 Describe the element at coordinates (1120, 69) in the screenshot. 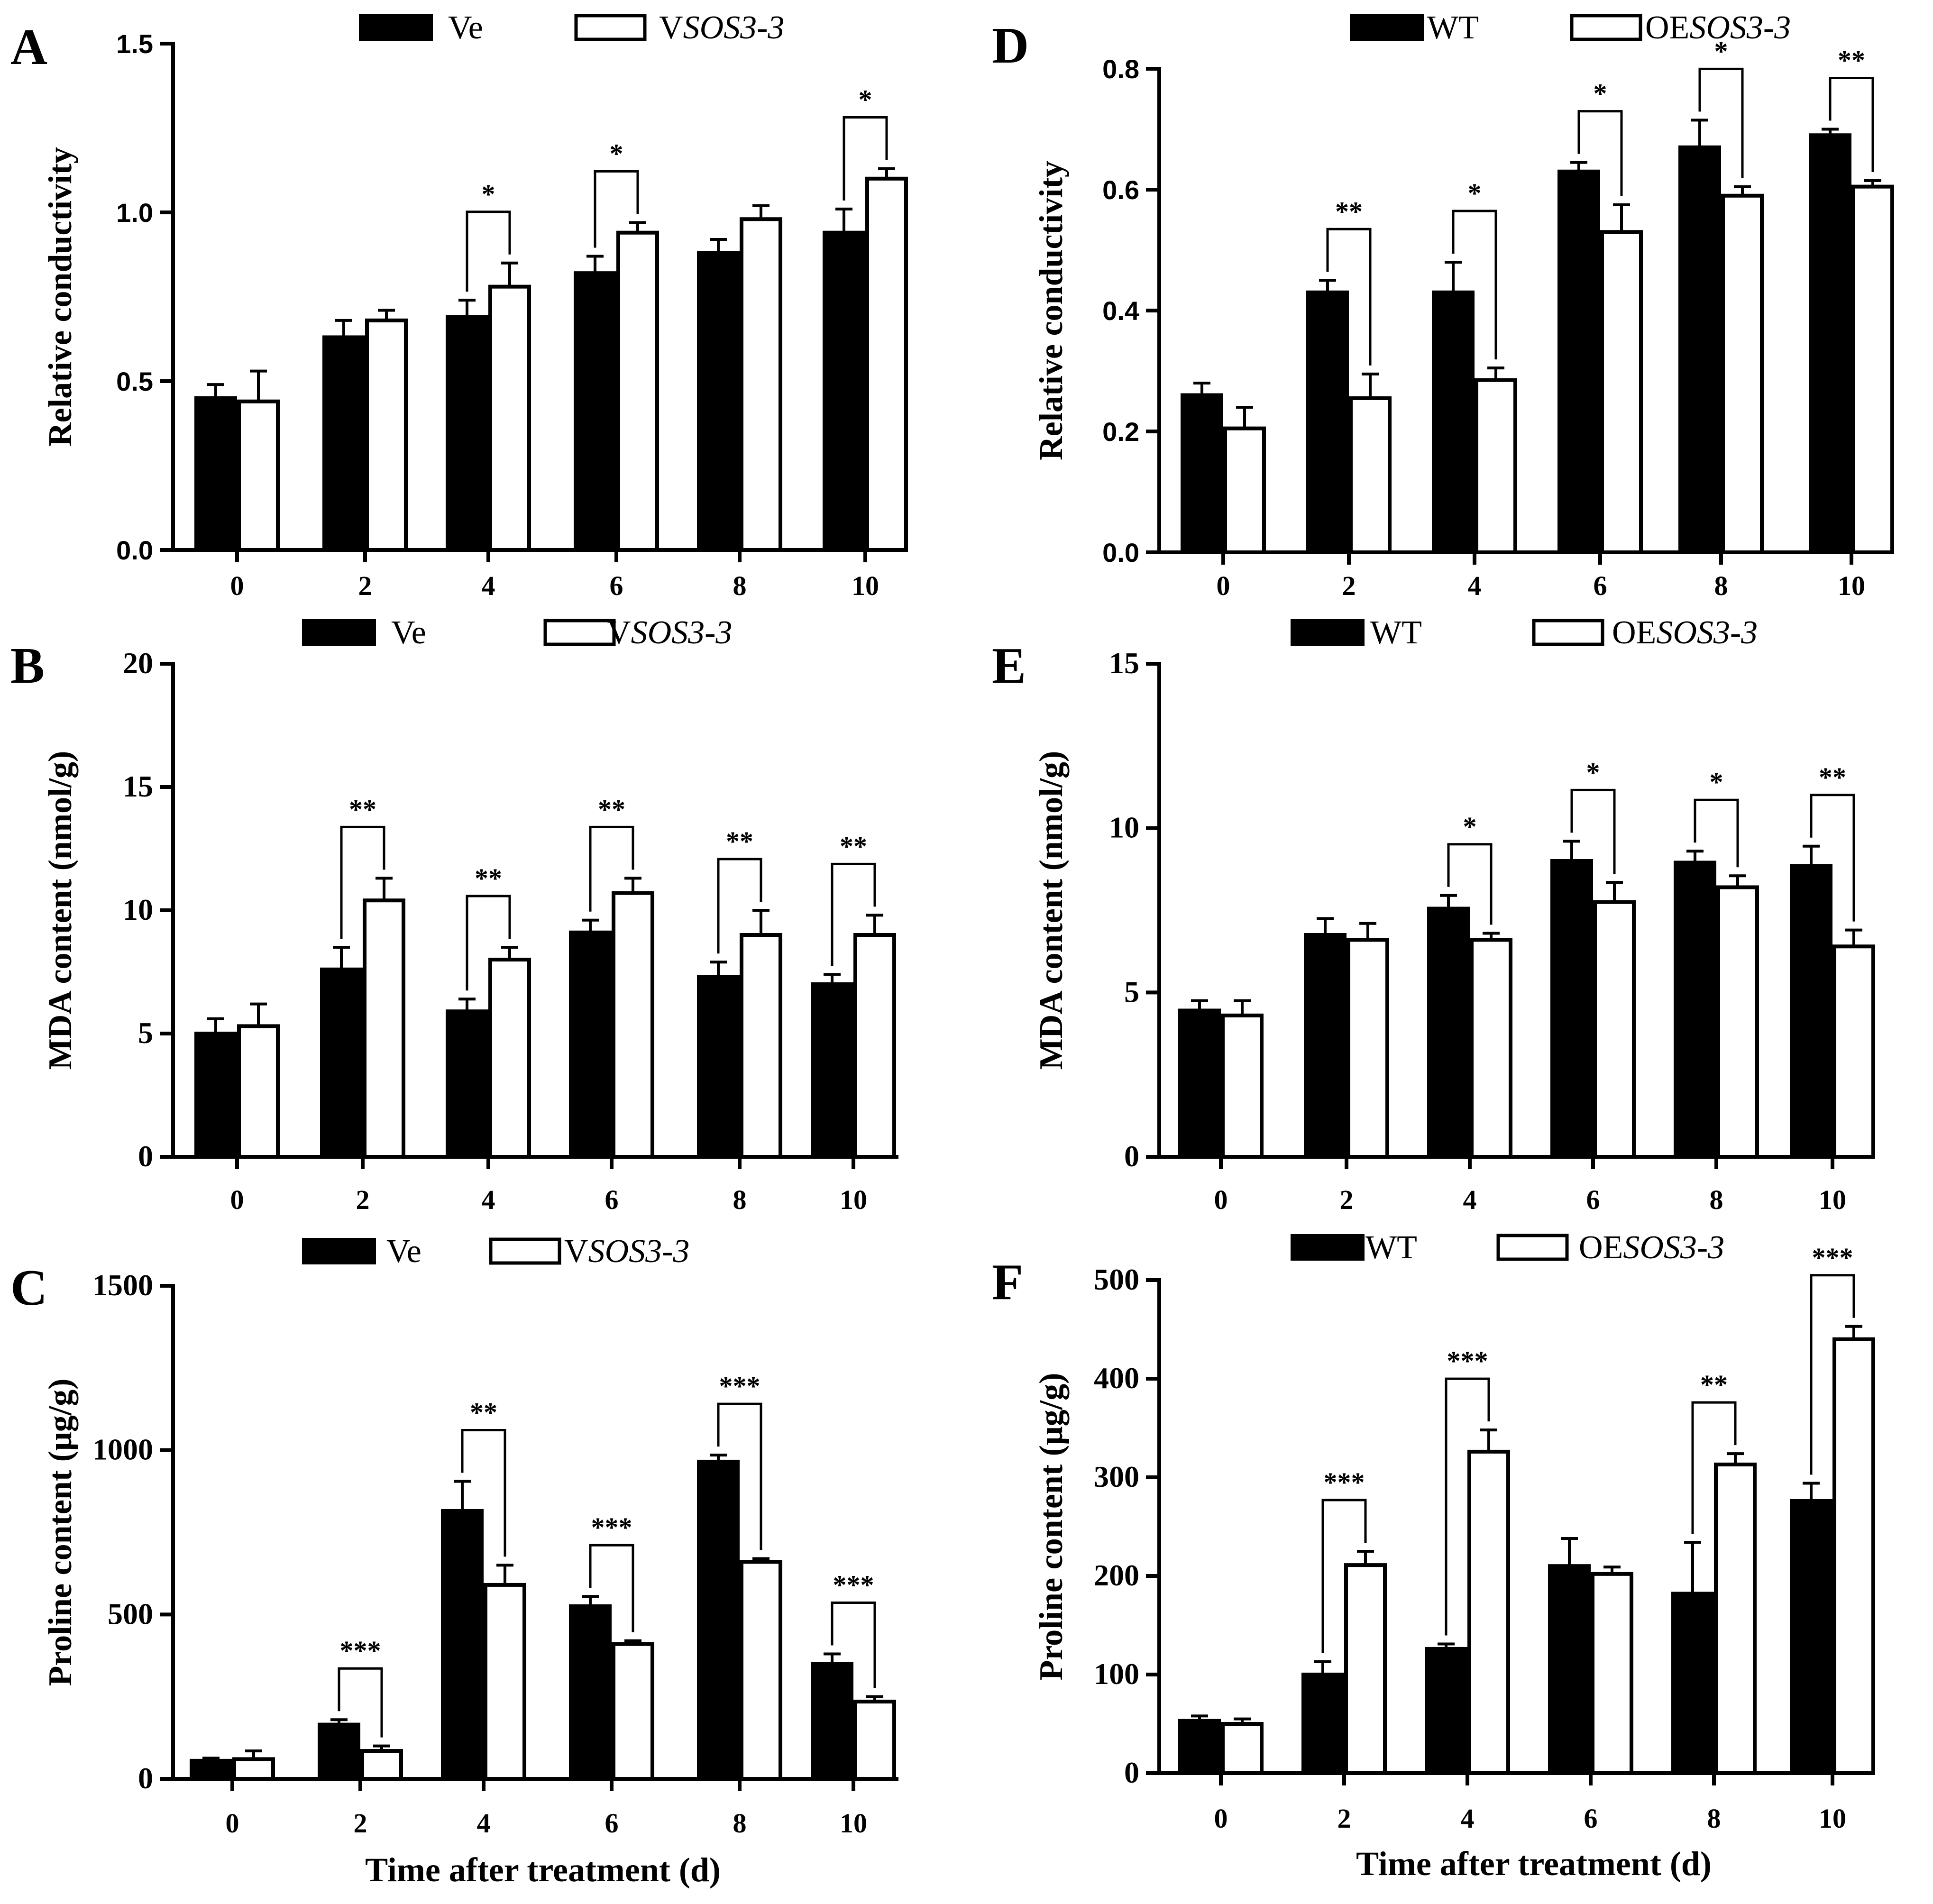

I see `y-tick-label: 0.8` at that location.